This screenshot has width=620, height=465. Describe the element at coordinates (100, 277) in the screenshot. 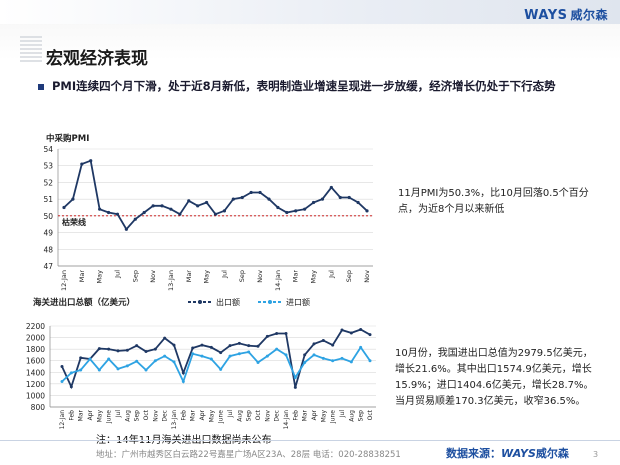

I see `pmi-x-tick-label: May` at that location.